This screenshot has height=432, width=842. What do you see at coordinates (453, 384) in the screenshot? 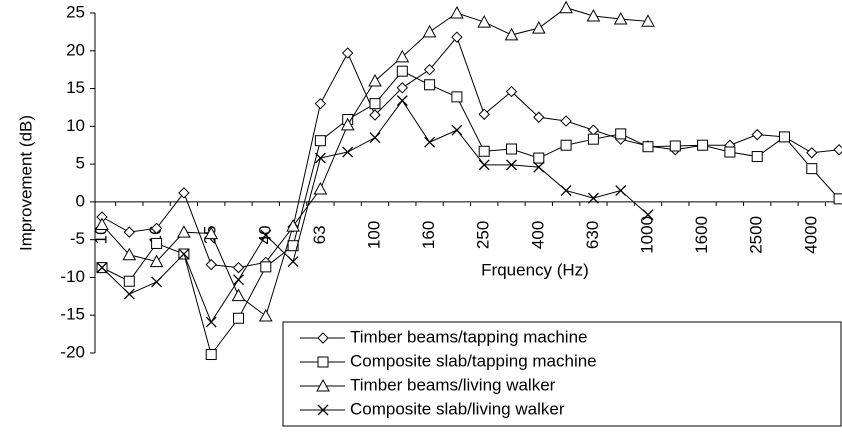
I see `legend-label: Timber beams/living walker` at bounding box center [453, 384].